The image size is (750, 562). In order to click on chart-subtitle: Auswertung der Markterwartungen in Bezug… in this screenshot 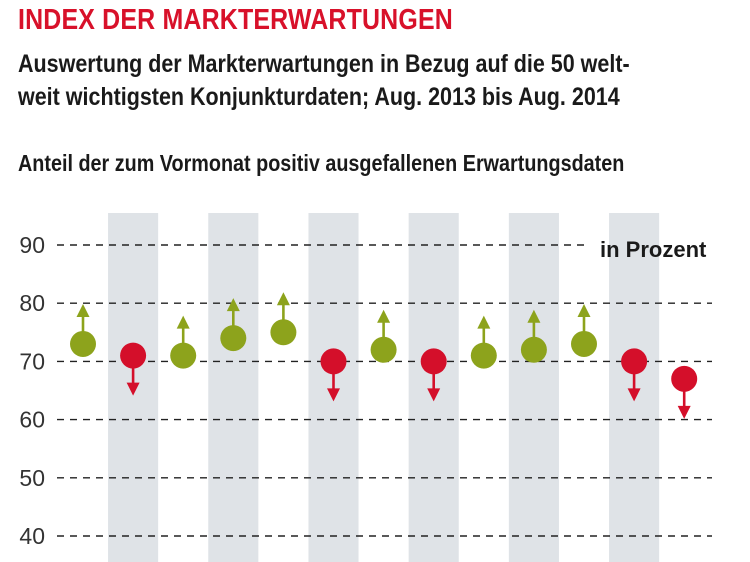, I will do `click(379, 81)`.